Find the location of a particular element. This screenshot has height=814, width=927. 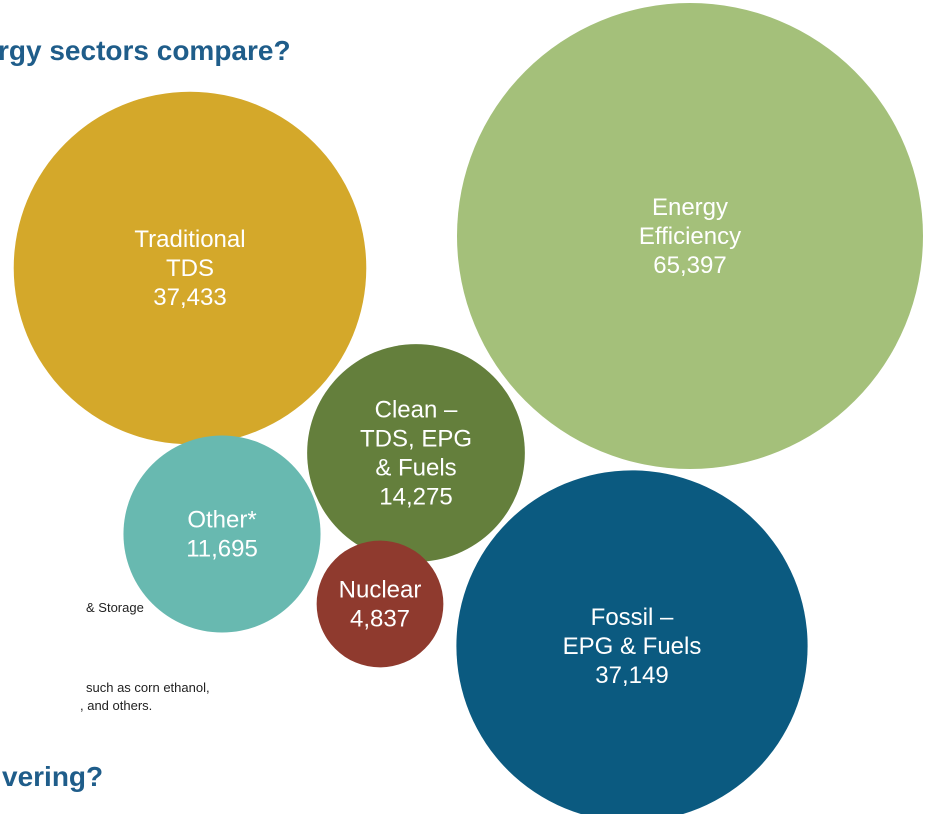

bubble-label: Efficiency is located at coordinates (690, 236).